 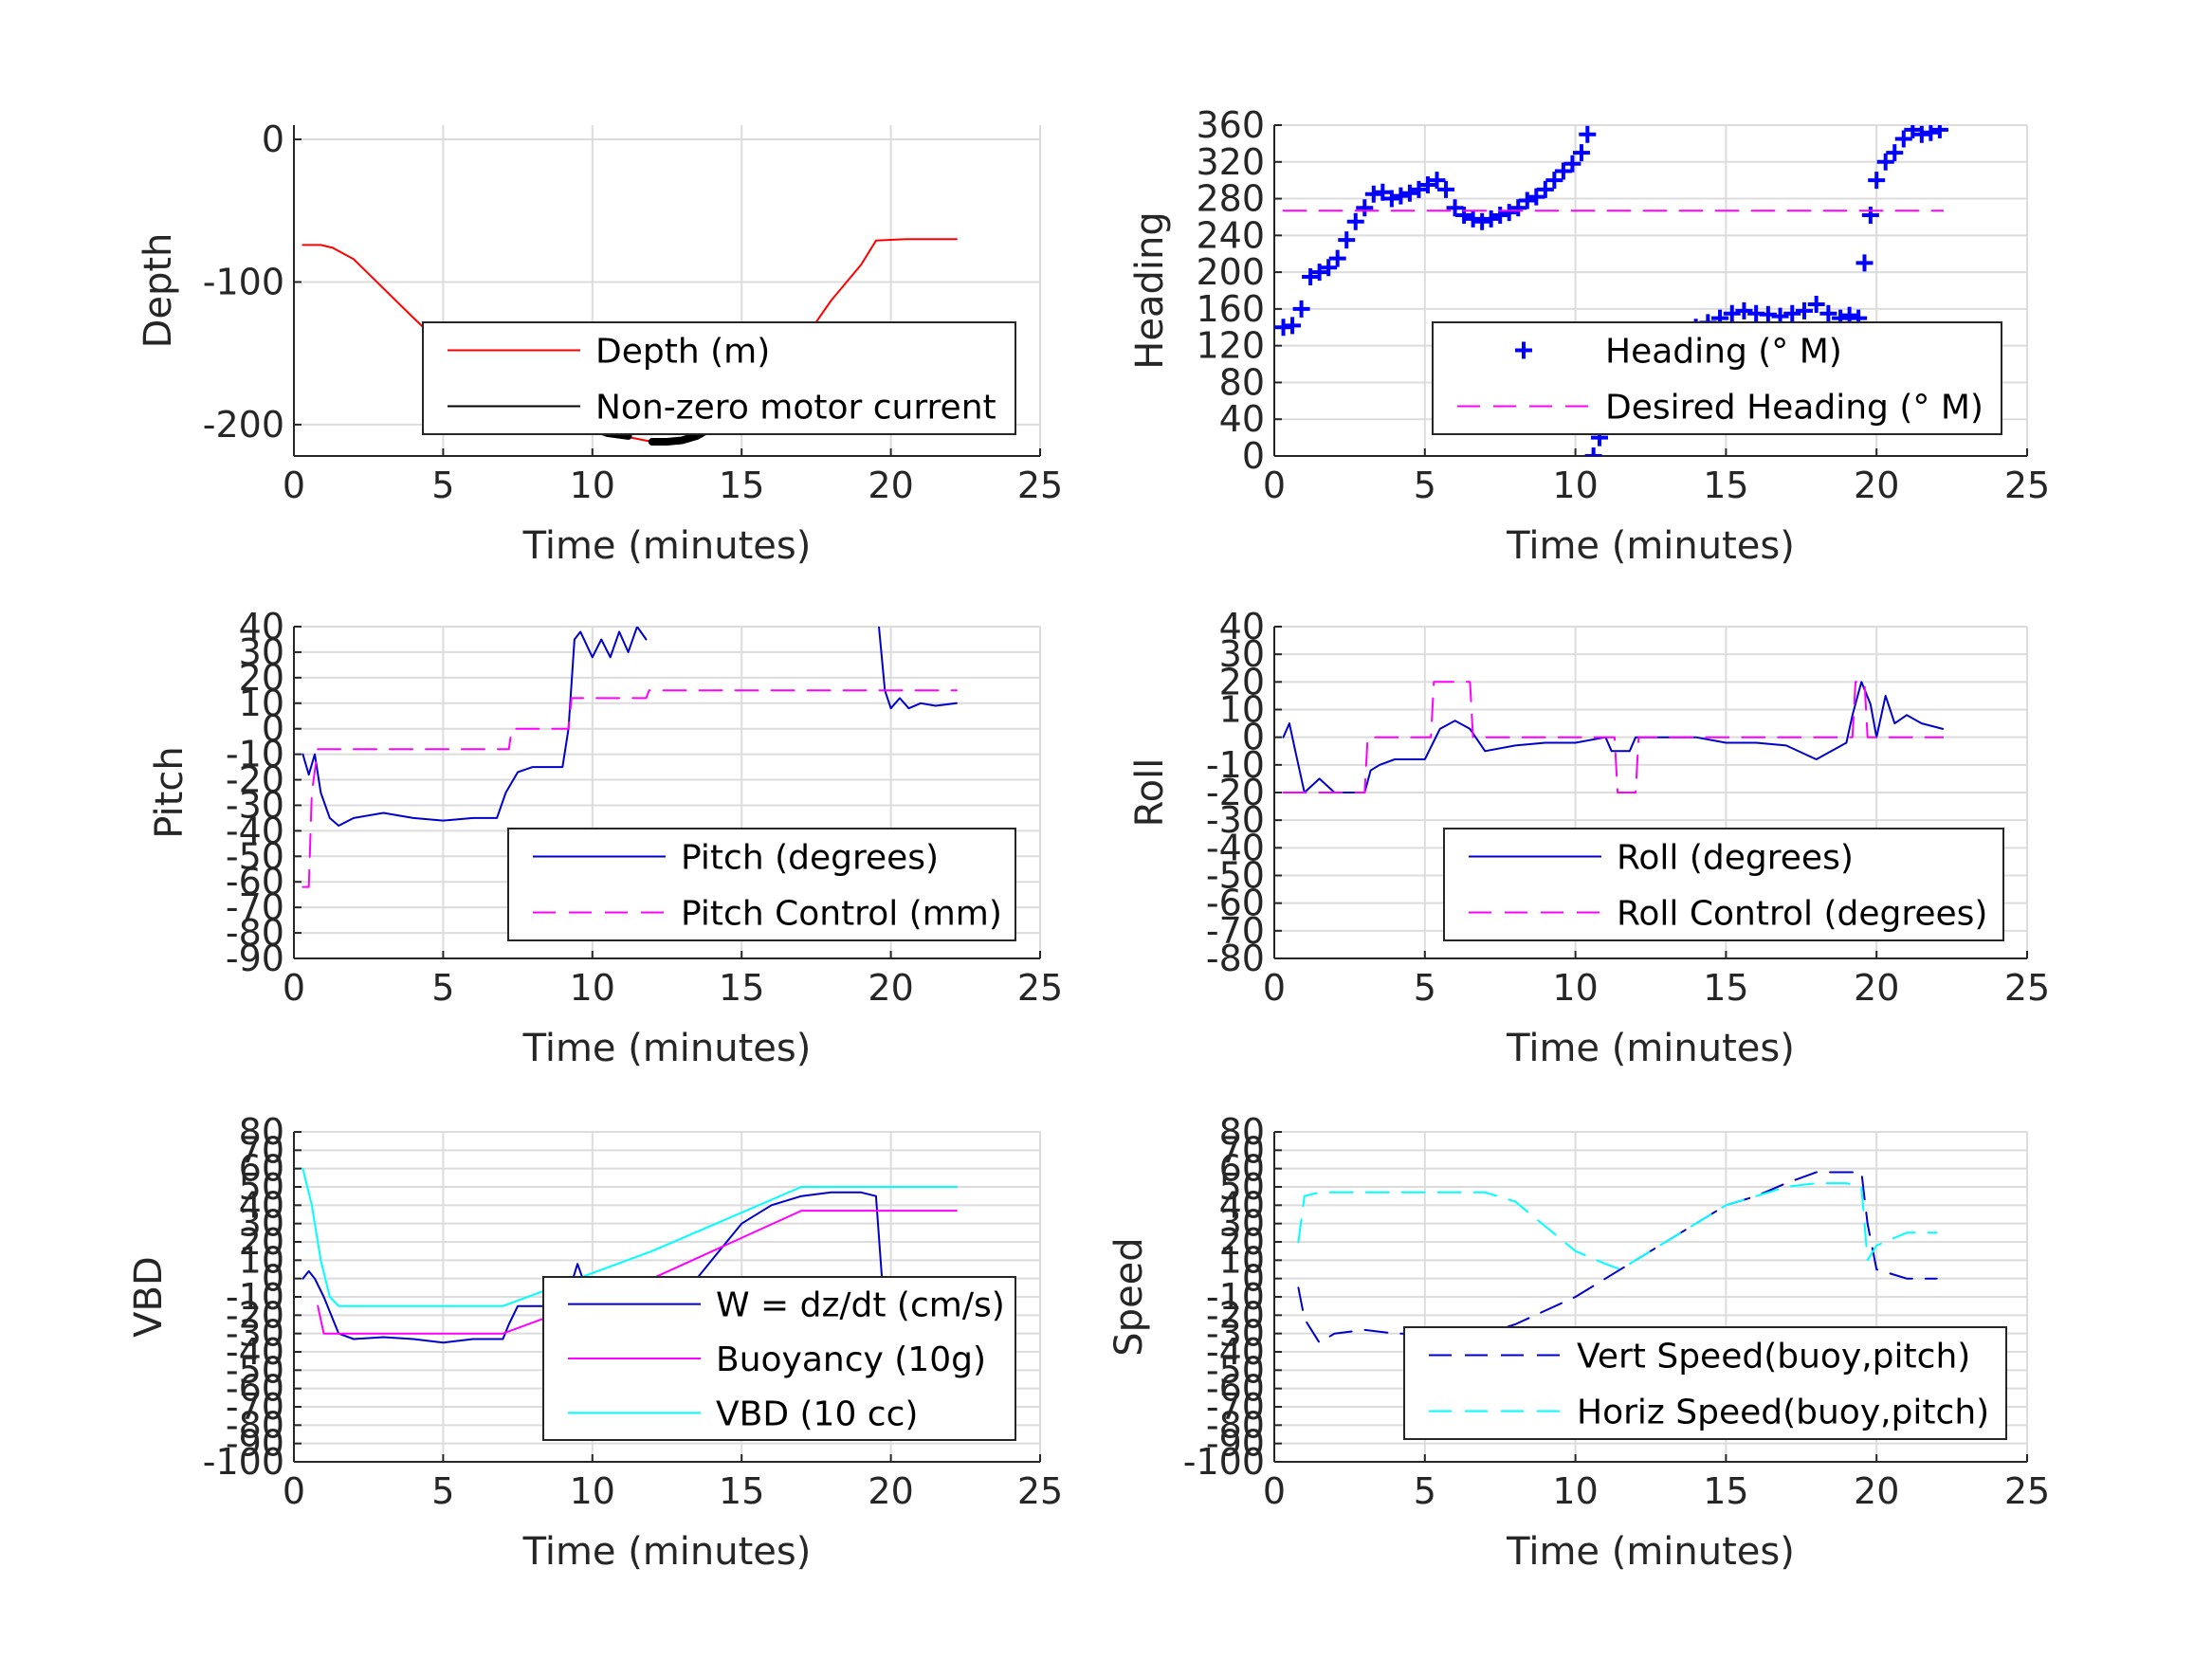 What do you see at coordinates (630, 1237) in the screenshot?
I see `series-3-line` at bounding box center [630, 1237].